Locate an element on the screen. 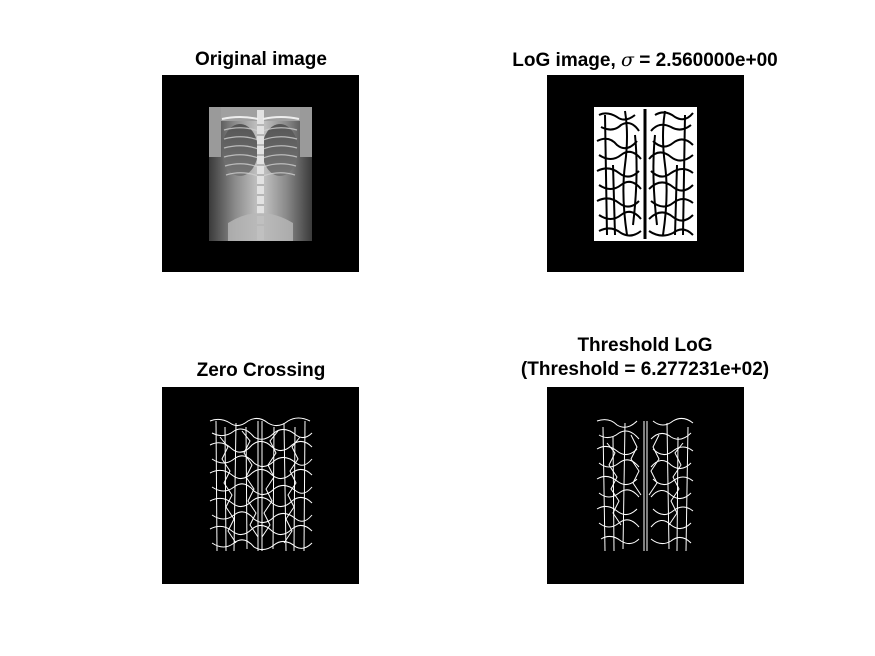  threshold-log-title: Threshold LoG (Threshold = 6.277231e+02) is located at coordinates (645, 358).